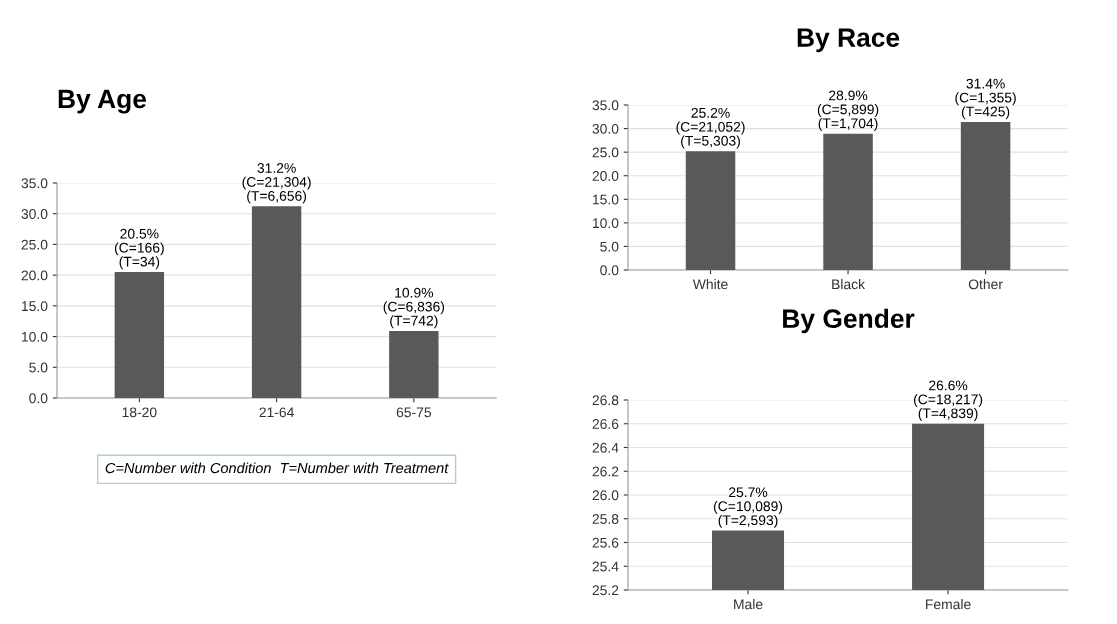 This screenshot has height=624, width=1117. Describe the element at coordinates (139, 412) in the screenshot. I see `x-tick-label: 18-20` at that location.